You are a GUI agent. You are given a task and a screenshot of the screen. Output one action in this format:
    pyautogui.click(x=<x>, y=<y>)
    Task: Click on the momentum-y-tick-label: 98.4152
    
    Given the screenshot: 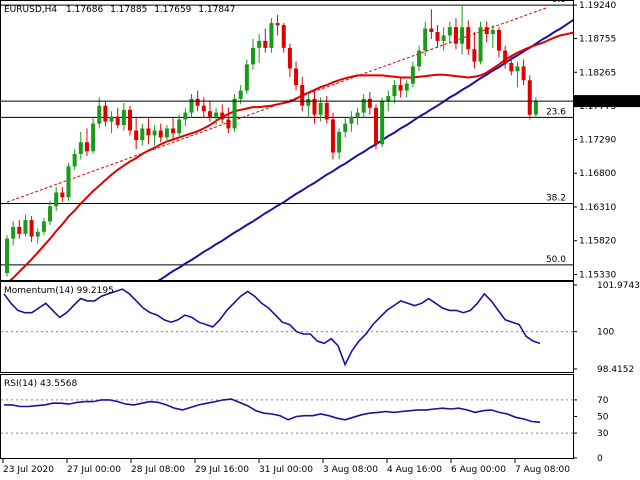 What is the action you would take?
    pyautogui.click(x=615, y=370)
    